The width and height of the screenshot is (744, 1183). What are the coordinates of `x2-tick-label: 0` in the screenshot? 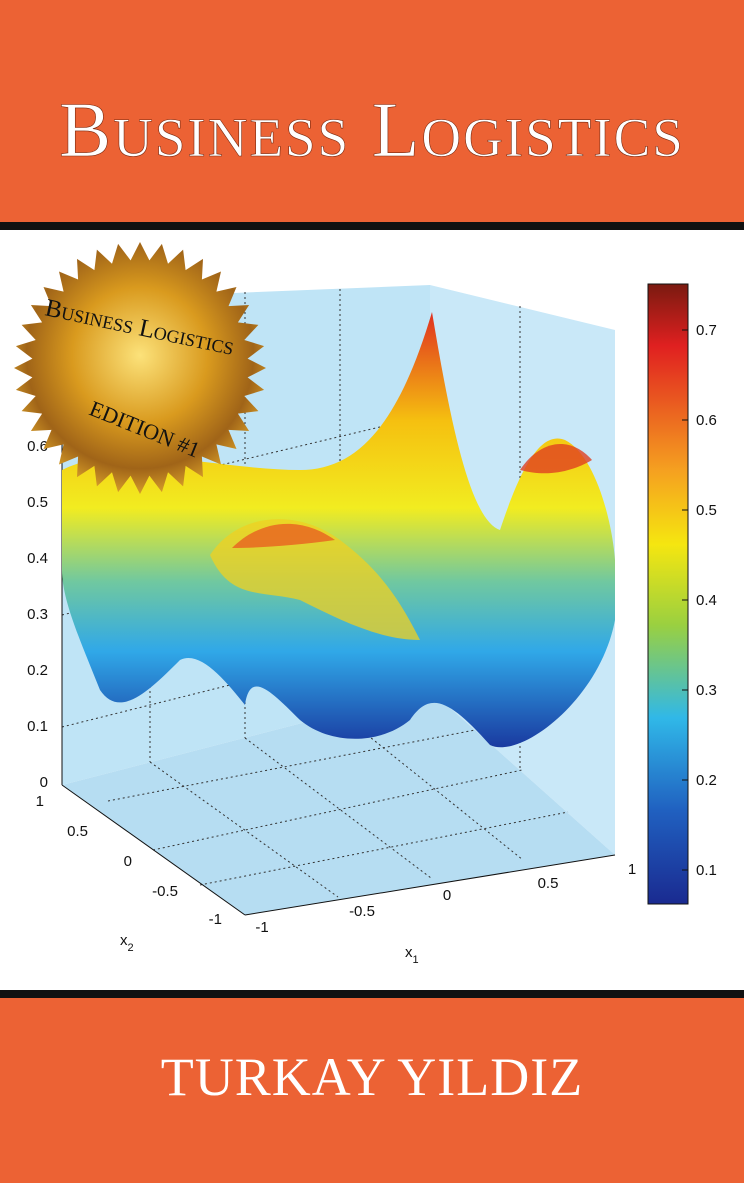 It's located at (128, 861).